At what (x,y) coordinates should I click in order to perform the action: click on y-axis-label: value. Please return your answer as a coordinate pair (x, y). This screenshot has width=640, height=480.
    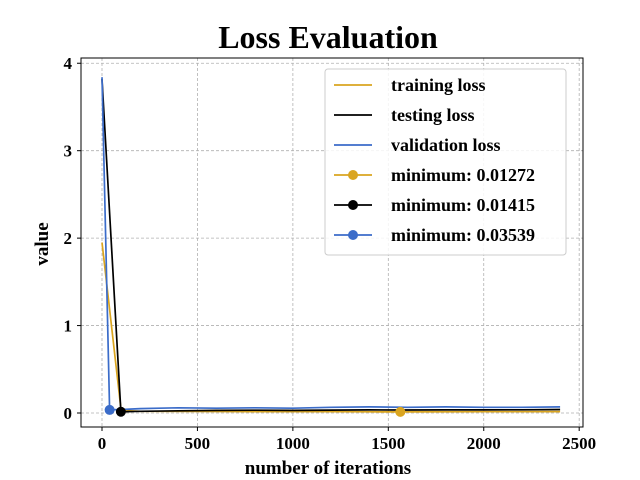
    Looking at the image, I should click on (42, 243).